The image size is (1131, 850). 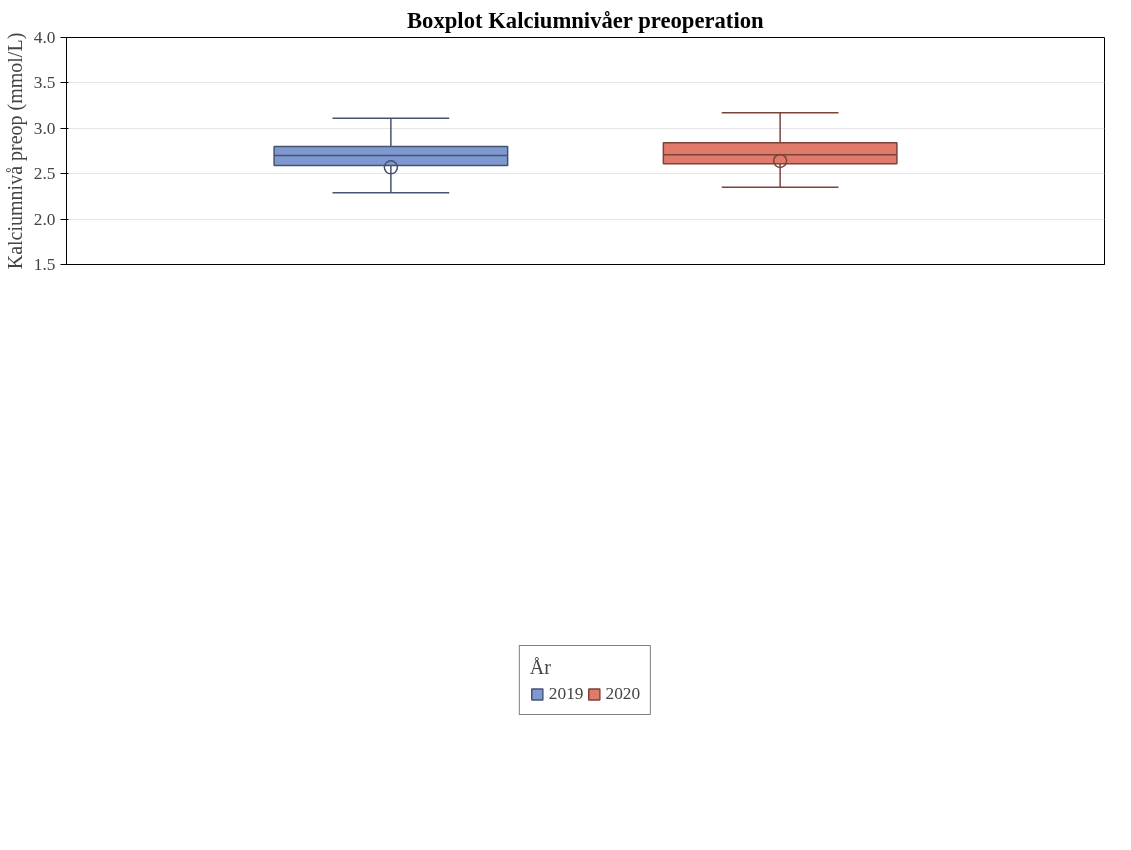 I want to click on legend-label: 2019, so click(x=566, y=694).